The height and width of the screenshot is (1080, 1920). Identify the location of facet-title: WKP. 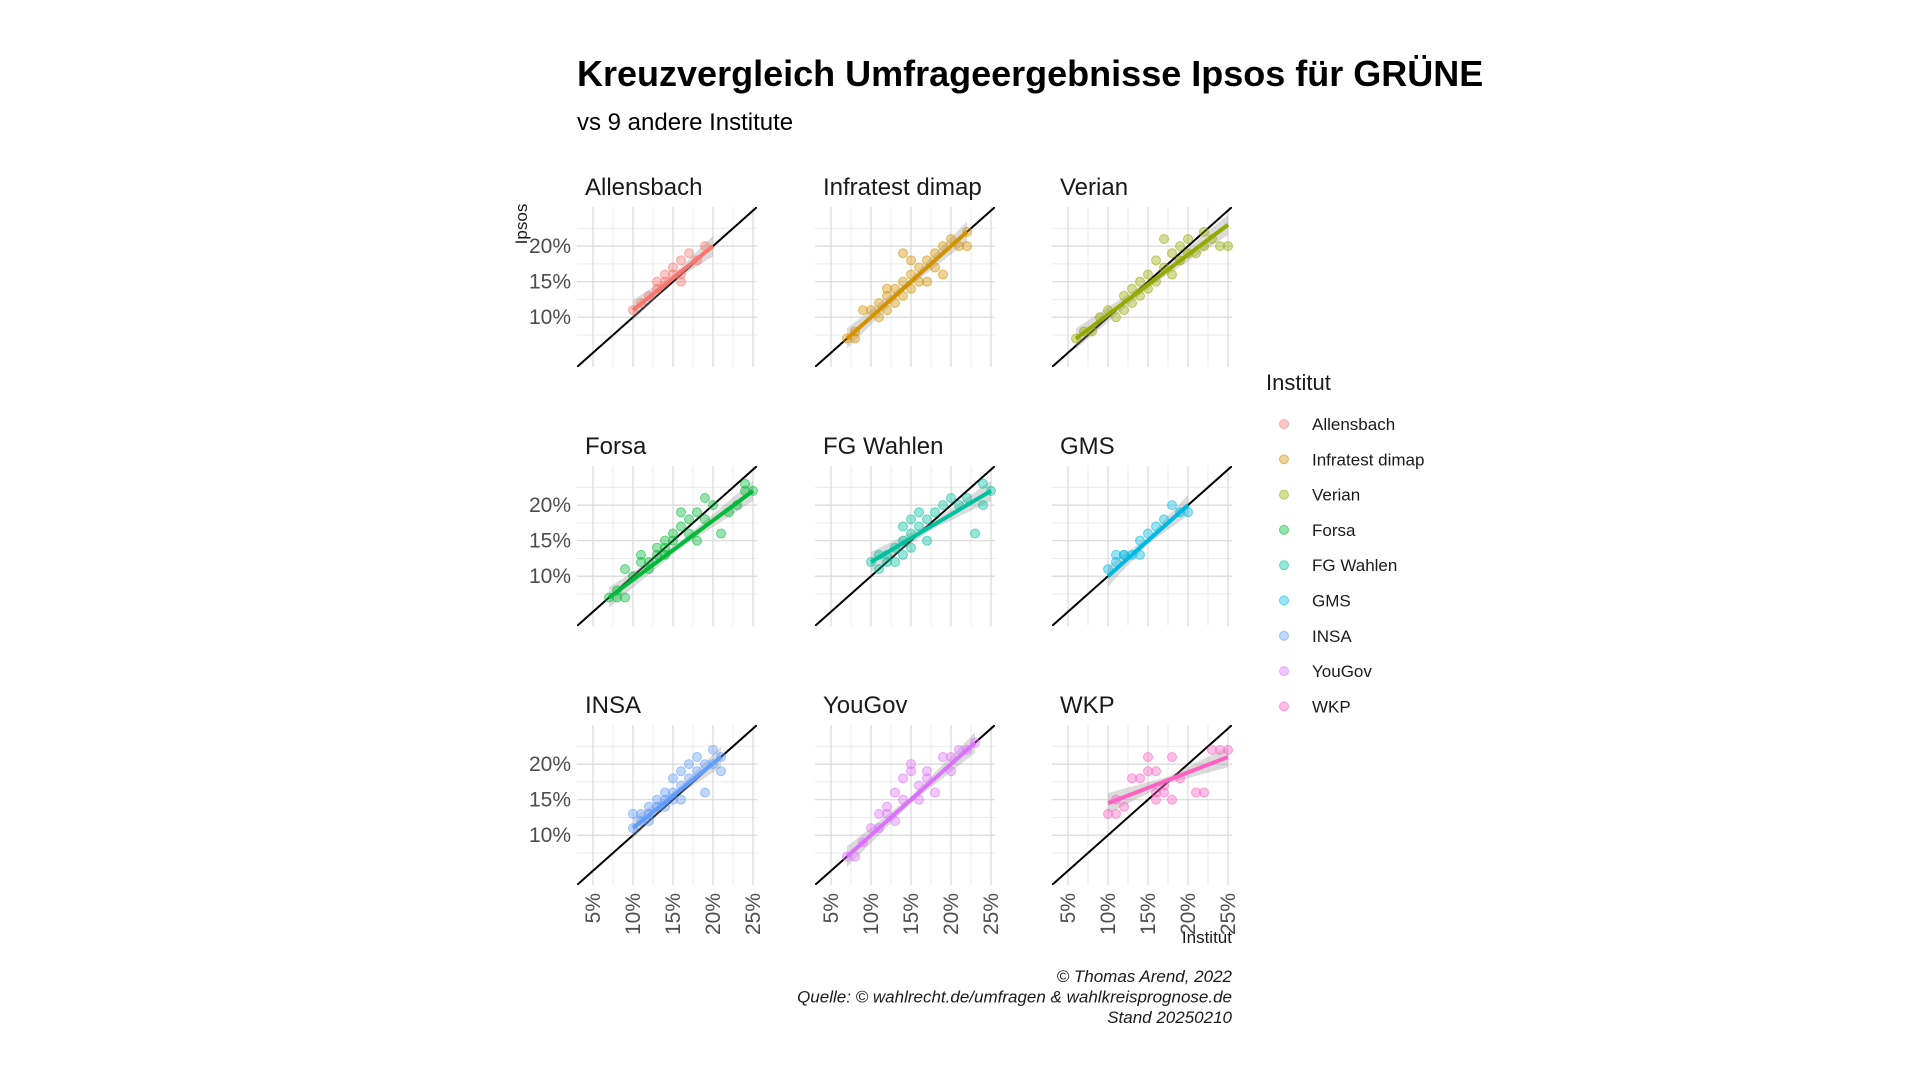
(1087, 705).